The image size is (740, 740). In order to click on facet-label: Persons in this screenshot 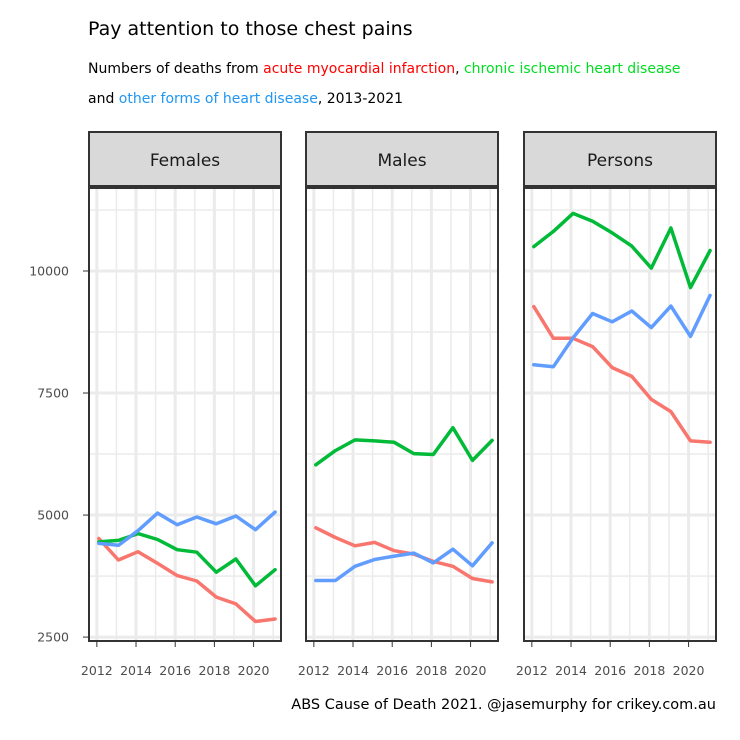, I will do `click(620, 161)`.